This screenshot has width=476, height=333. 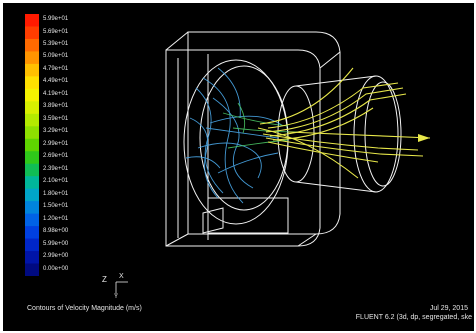 I want to click on legend-tick-label: 8.98e+00, so click(x=56, y=231).